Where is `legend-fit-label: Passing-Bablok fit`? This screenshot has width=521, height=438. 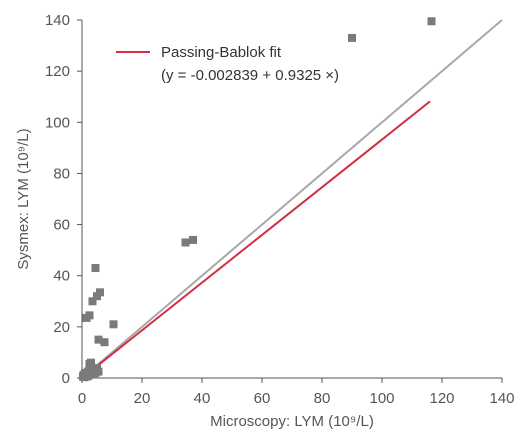 legend-fit-label: Passing-Bablok fit is located at coordinates (221, 52).